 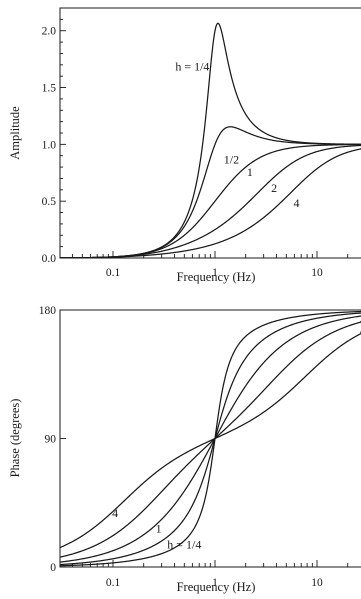 What do you see at coordinates (51, 440) in the screenshot?
I see `y-tick-label: 90` at bounding box center [51, 440].